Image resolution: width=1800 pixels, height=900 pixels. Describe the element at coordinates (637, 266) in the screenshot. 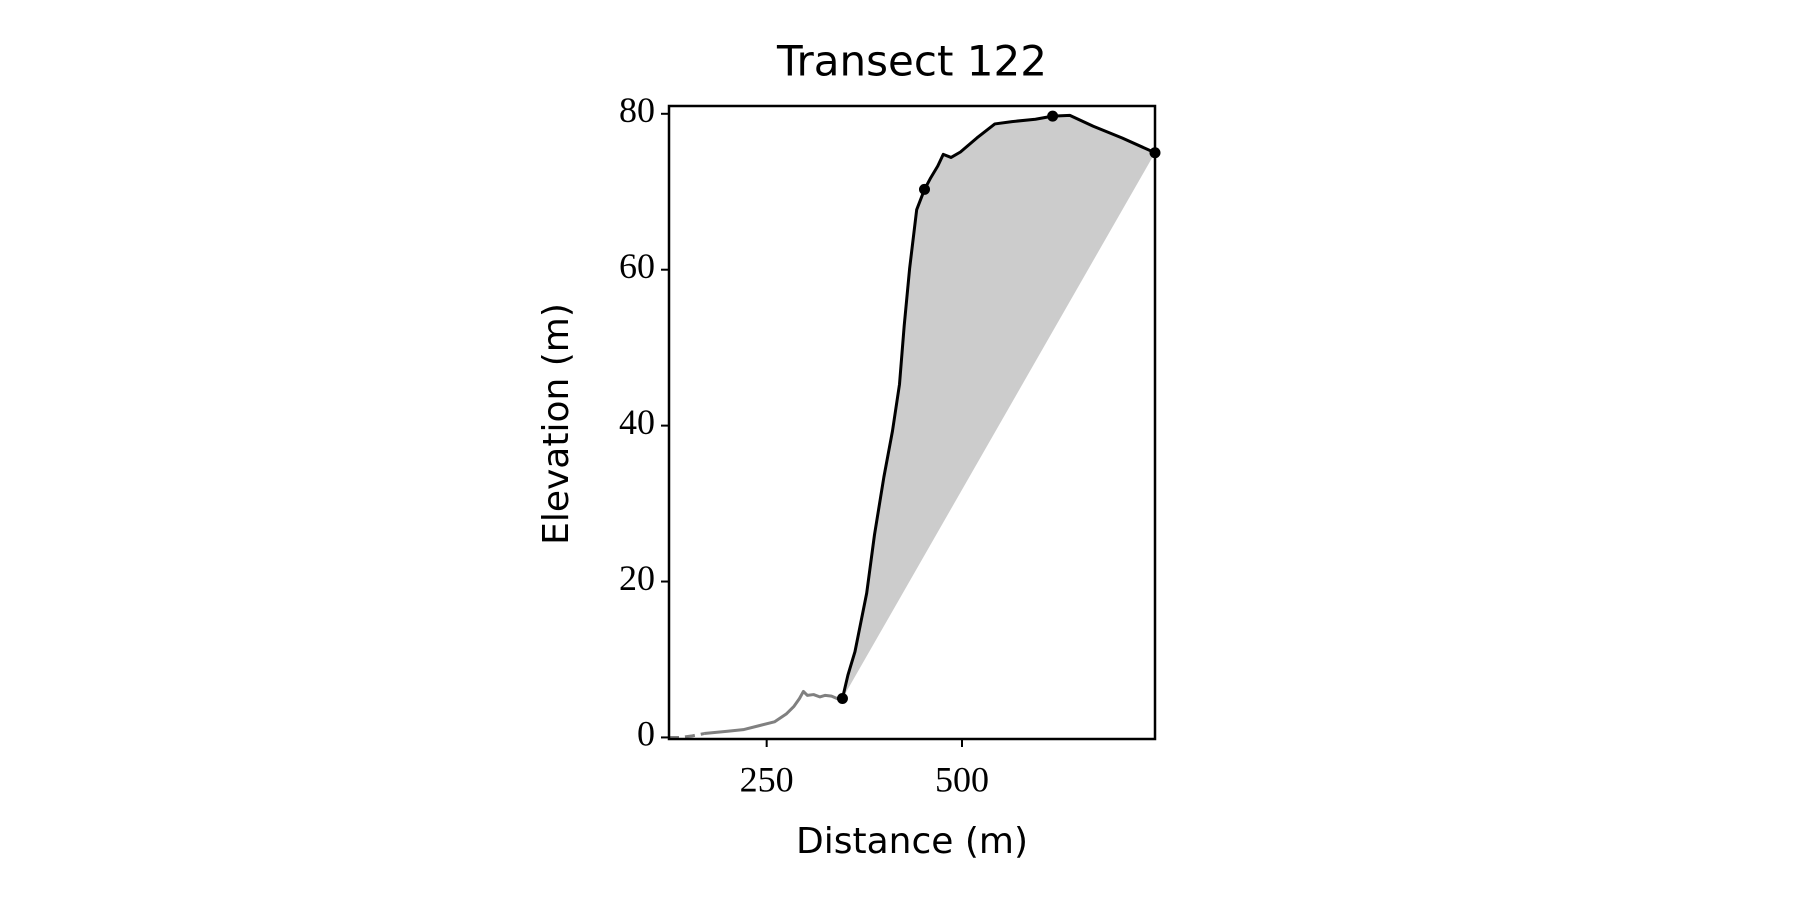

I see `y-tick-label: 60` at that location.